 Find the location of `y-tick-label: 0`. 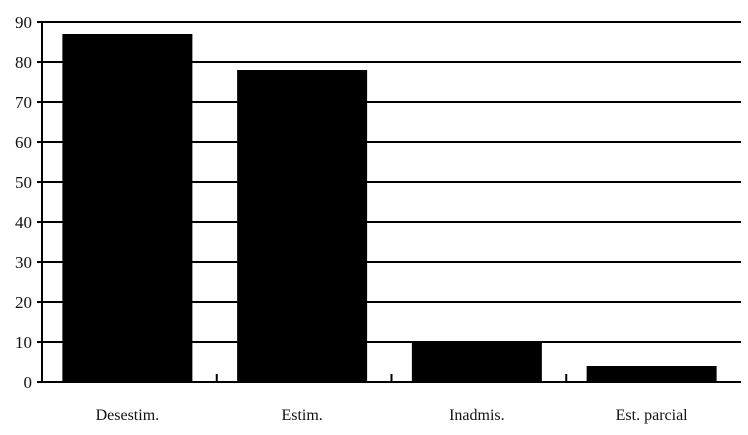

y-tick-label: 0 is located at coordinates (28, 382).